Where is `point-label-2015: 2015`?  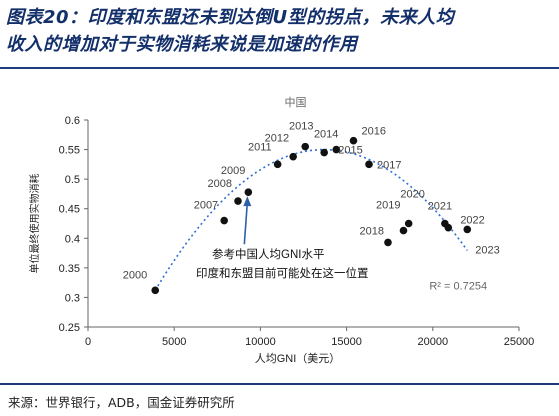 point-label-2015: 2015 is located at coordinates (350, 151).